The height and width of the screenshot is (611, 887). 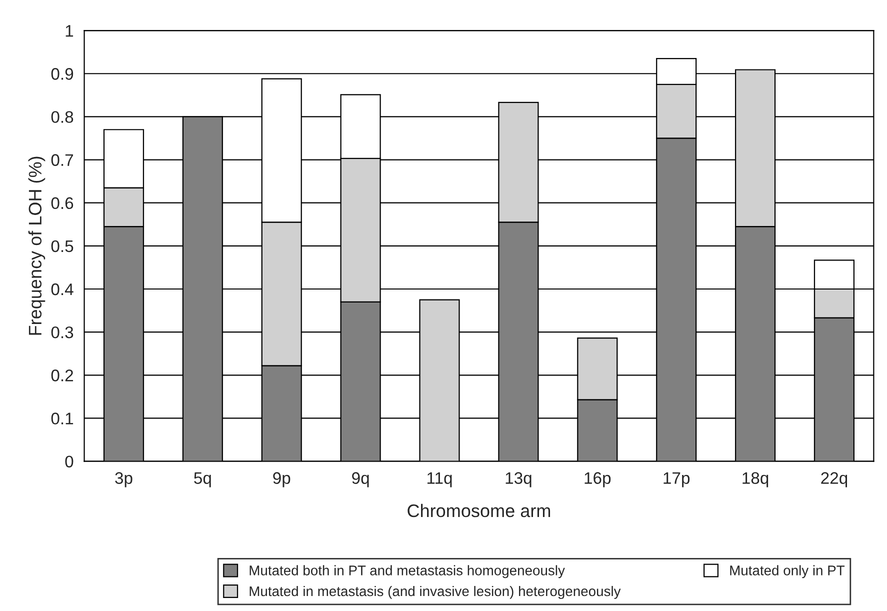 What do you see at coordinates (834, 480) in the screenshot?
I see `x-tick-label: 22q` at bounding box center [834, 480].